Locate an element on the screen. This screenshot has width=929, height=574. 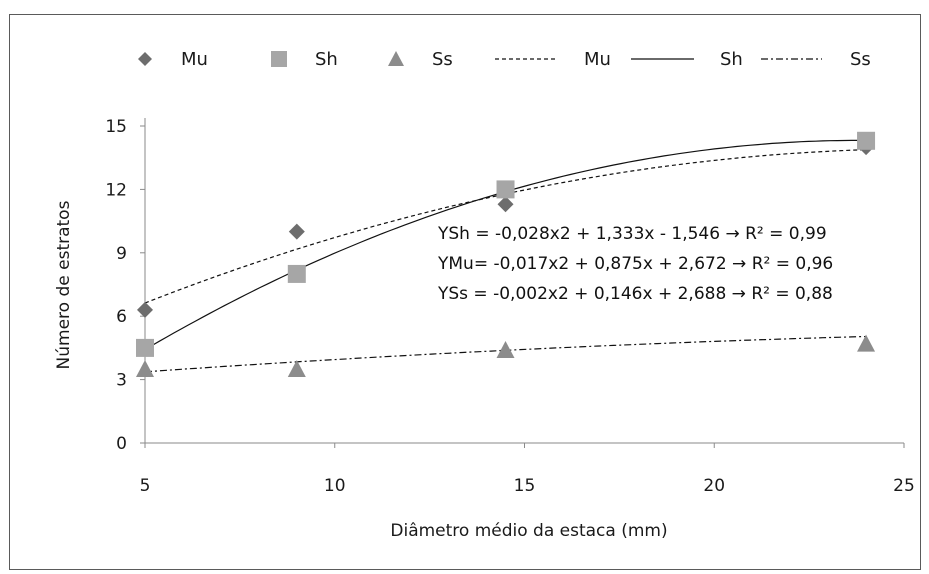
y-tick-label: 0 is located at coordinates (121, 444).